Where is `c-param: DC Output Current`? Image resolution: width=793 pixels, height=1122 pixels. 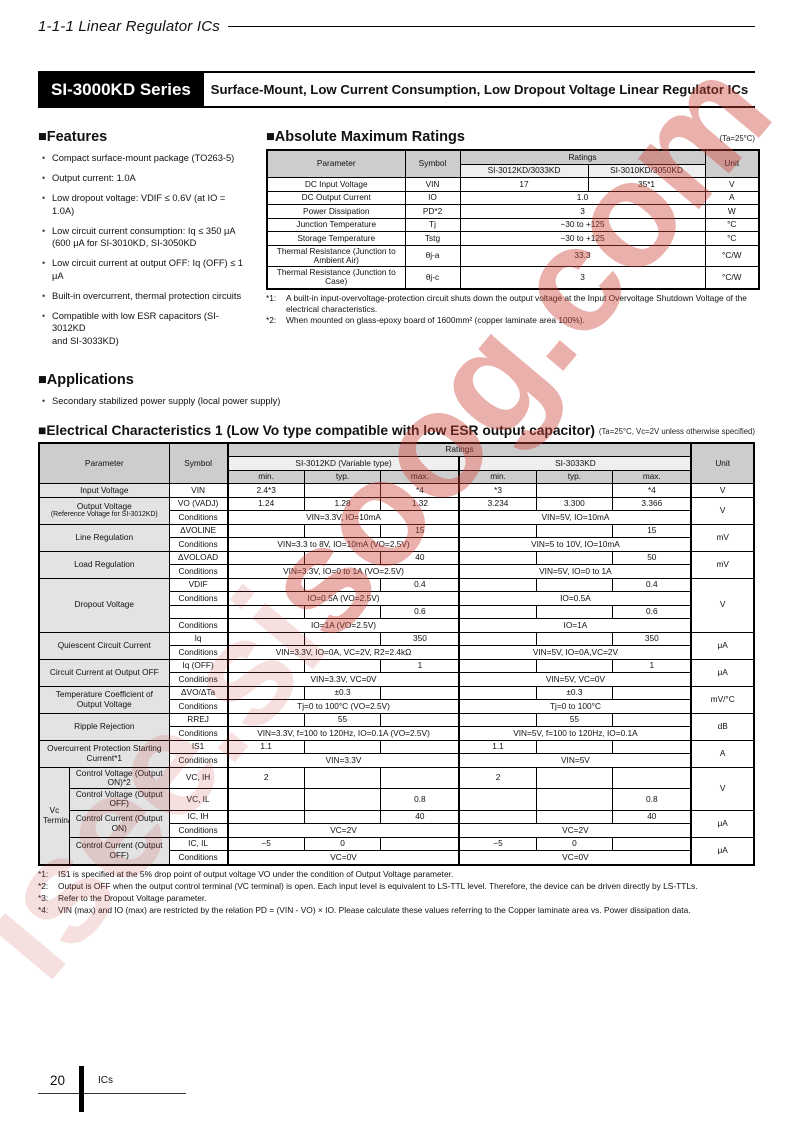
c-param: DC Output Current is located at coordinates (336, 197).